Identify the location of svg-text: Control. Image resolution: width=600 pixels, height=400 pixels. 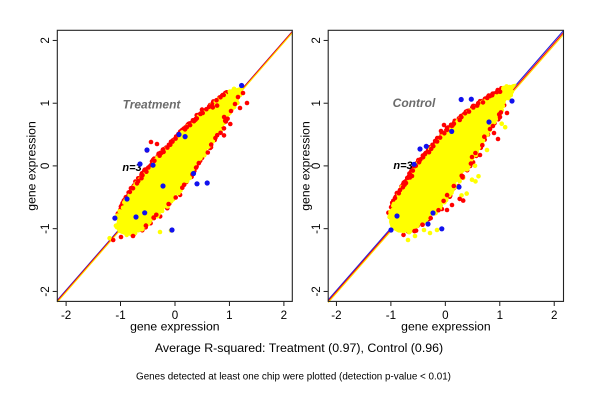
(414, 103).